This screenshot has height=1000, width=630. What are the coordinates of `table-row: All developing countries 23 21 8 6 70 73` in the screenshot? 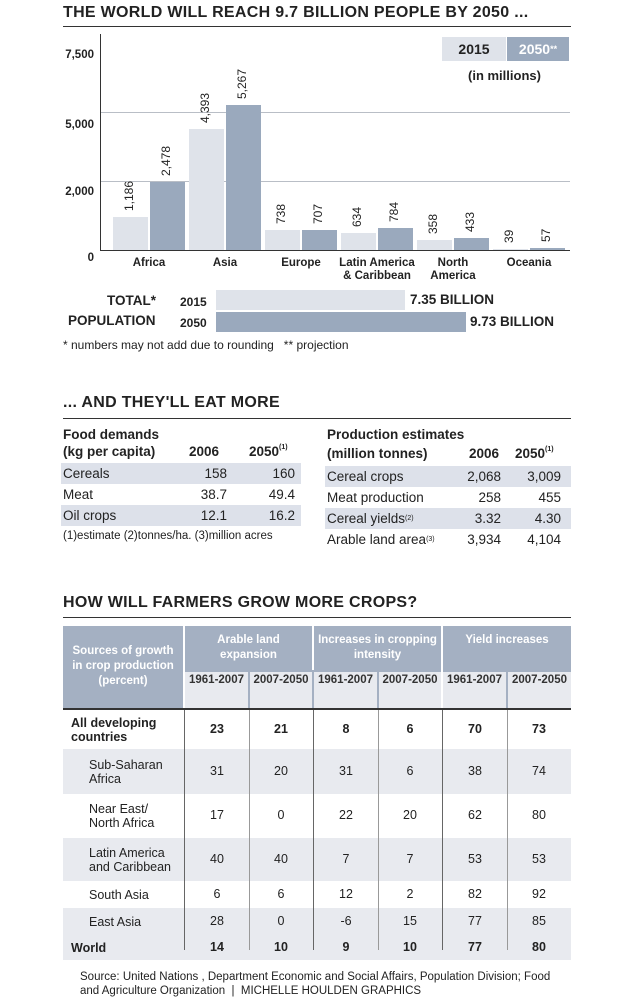 It's located at (317, 729).